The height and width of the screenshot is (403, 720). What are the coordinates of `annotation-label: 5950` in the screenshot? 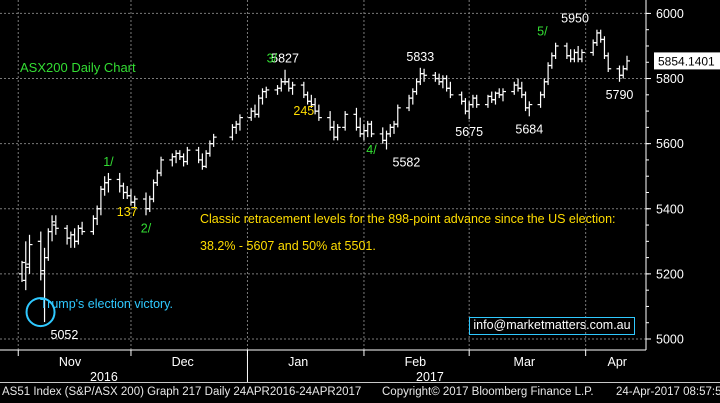 It's located at (575, 19).